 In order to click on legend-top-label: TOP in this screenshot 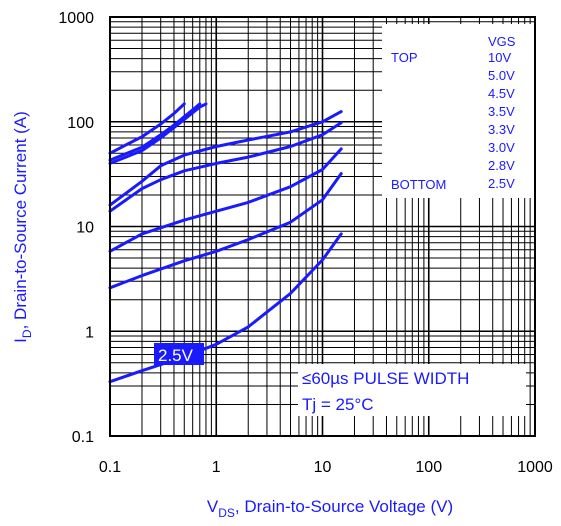, I will do `click(404, 57)`.